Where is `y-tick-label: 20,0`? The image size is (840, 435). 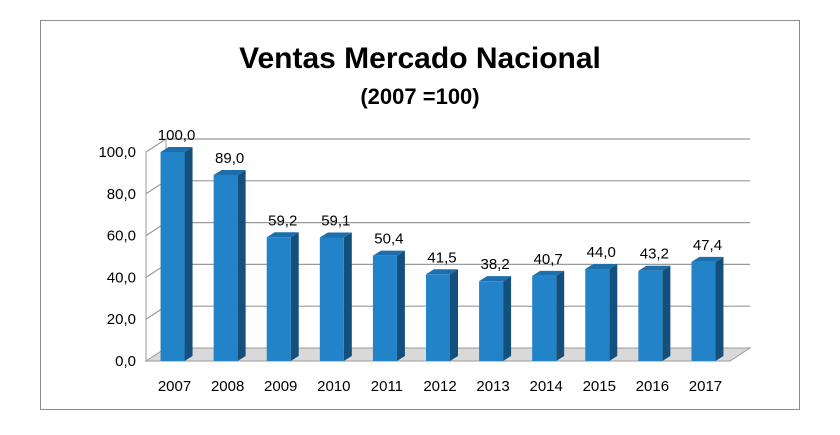
y-tick-label: 20,0 is located at coordinates (121, 319).